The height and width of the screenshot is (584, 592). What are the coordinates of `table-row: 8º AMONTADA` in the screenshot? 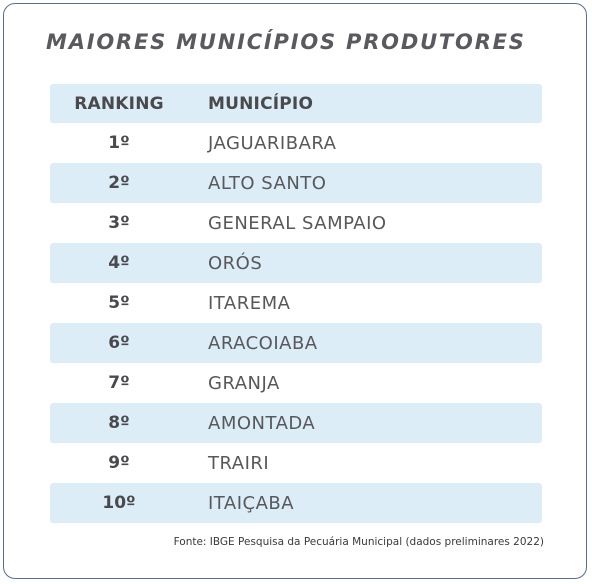 It's located at (296, 423).